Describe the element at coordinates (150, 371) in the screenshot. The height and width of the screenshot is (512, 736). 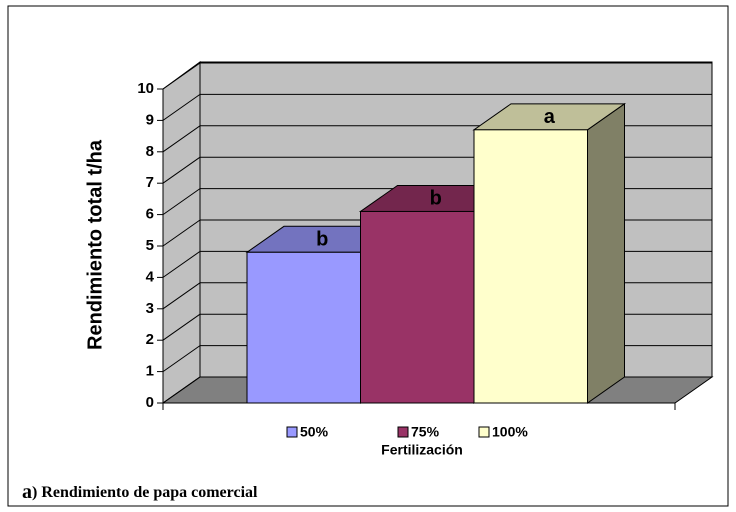
I see `y-tick-label: 1` at that location.